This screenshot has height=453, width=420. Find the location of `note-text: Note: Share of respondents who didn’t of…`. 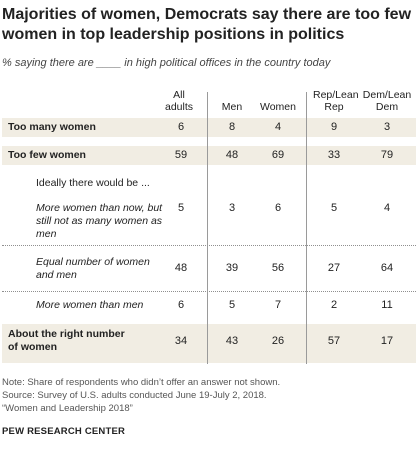

note-text: Note: Share of respondents who didn’t of… is located at coordinates (141, 382).